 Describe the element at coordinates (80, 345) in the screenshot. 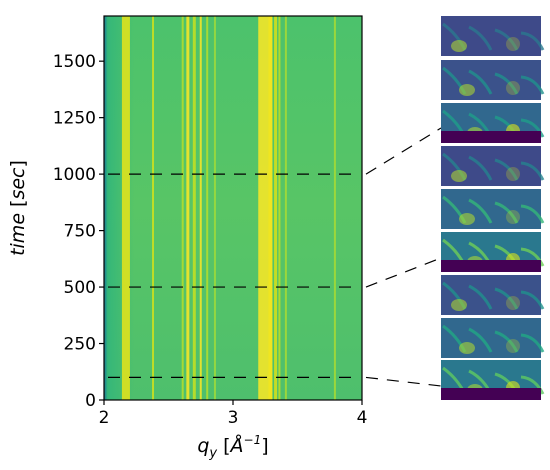

I see `y-tick-label: 250` at that location.